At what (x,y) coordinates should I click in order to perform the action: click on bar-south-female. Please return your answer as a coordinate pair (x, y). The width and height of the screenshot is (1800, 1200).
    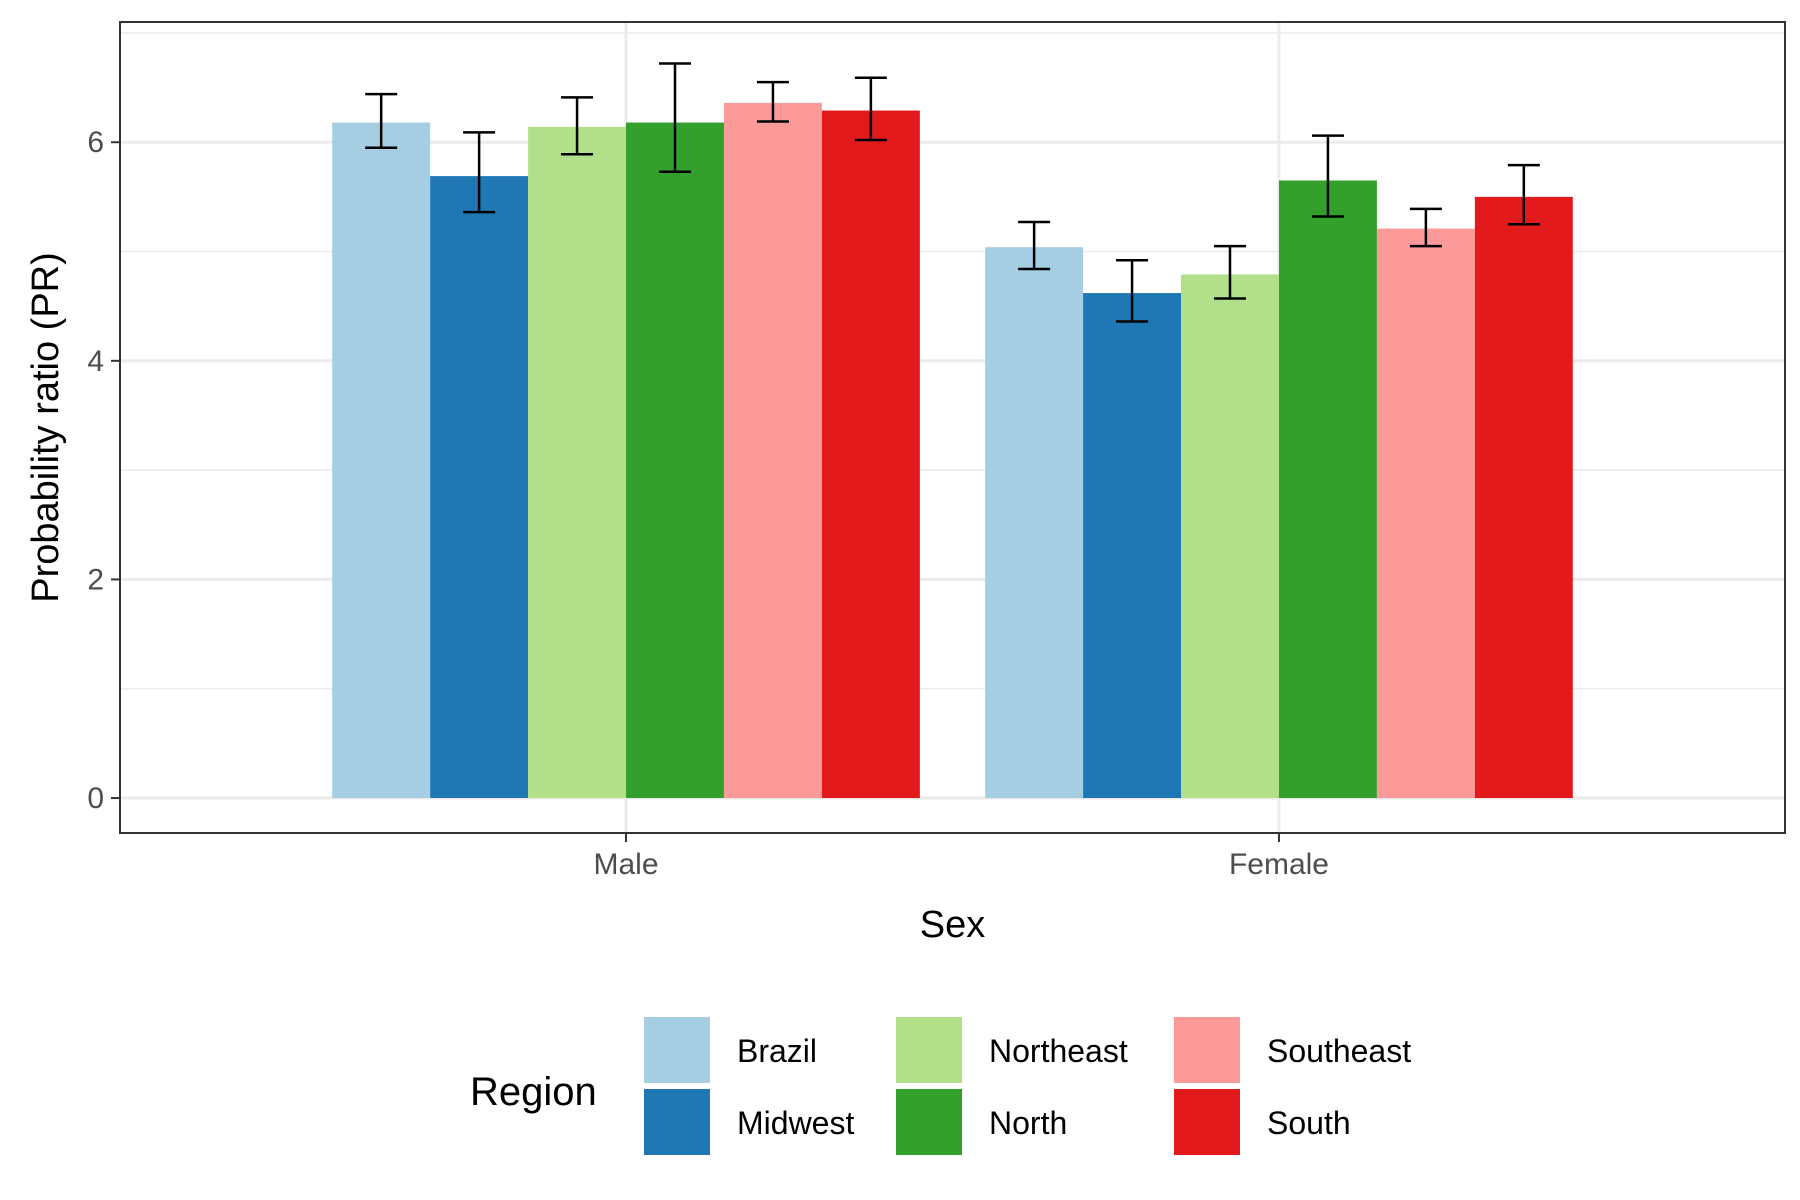
    Looking at the image, I should click on (1523, 497).